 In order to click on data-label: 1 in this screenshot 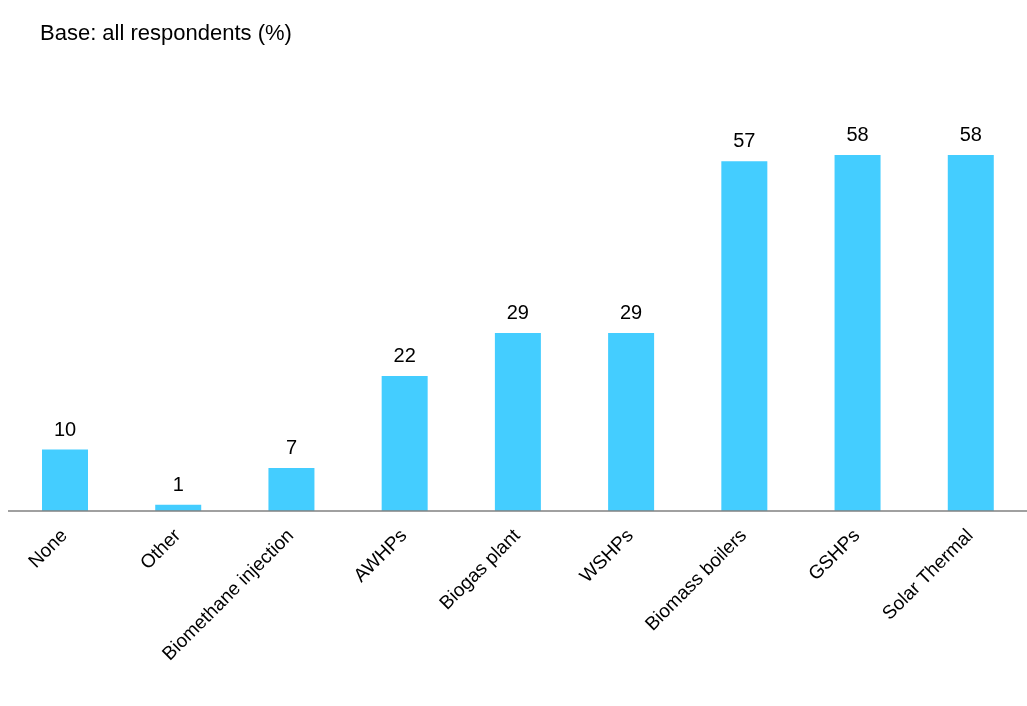, I will do `click(178, 483)`.